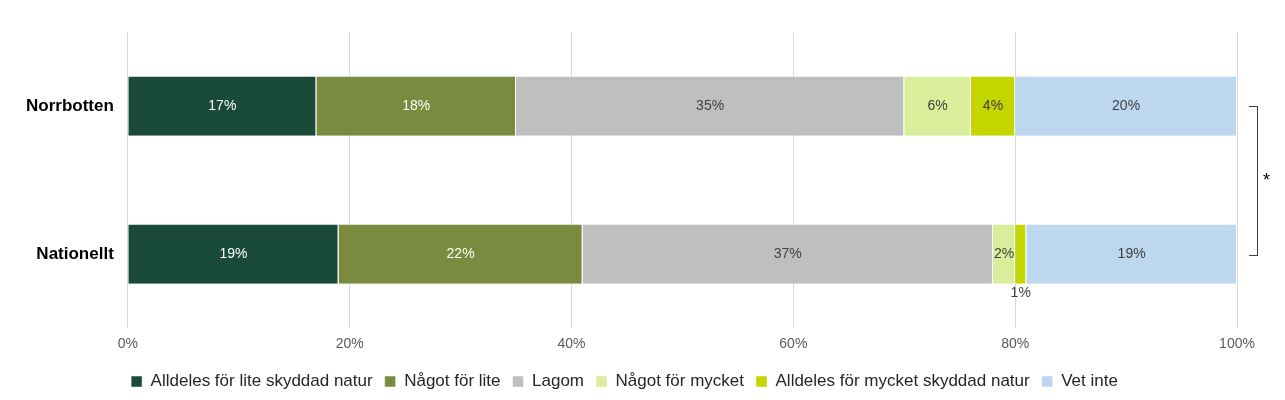 This screenshot has height=400, width=1285. Describe the element at coordinates (349, 343) in the screenshot. I see `x-tick-label: 20%` at that location.